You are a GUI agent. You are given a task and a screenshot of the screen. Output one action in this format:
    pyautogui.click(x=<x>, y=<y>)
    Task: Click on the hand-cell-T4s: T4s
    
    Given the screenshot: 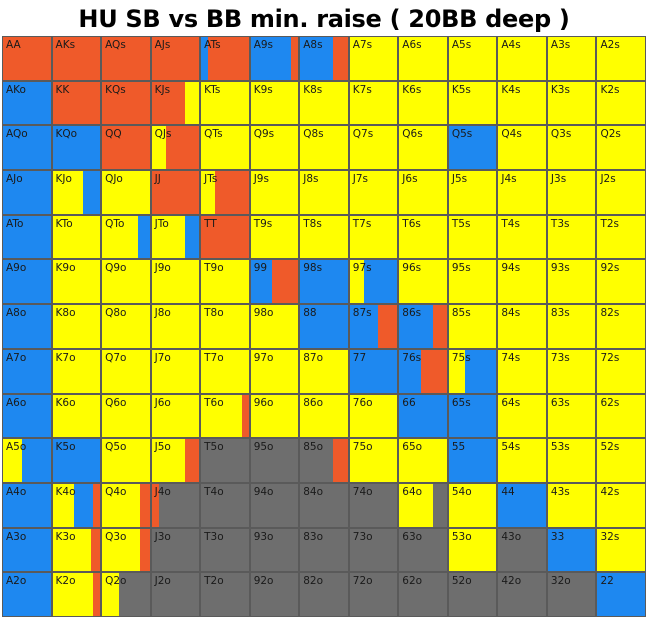 What is the action you would take?
    pyautogui.click(x=522, y=237)
    